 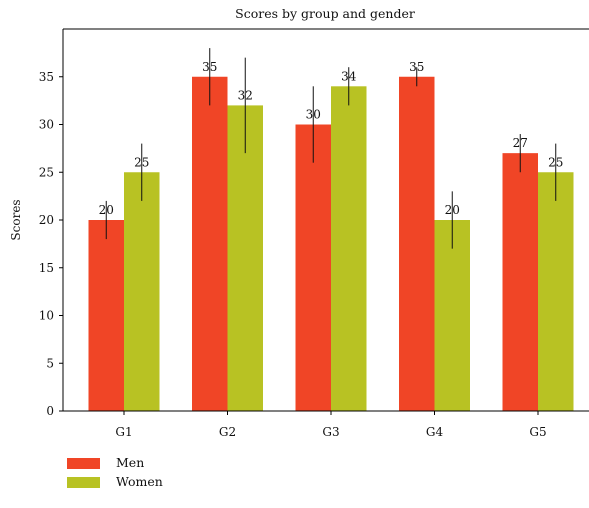 What do you see at coordinates (520, 282) in the screenshot?
I see `bar-men-g5` at bounding box center [520, 282].